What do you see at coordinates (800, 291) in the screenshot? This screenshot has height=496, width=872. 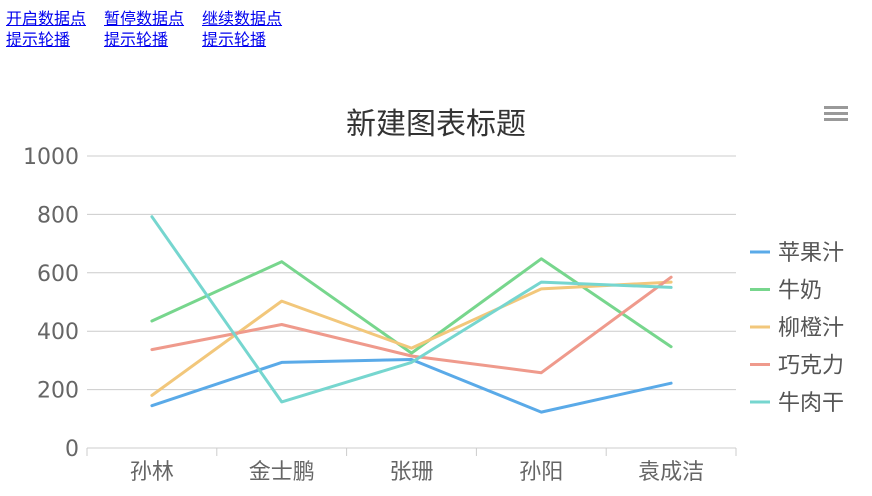 I see `legend-label: 牛奶` at bounding box center [800, 291].